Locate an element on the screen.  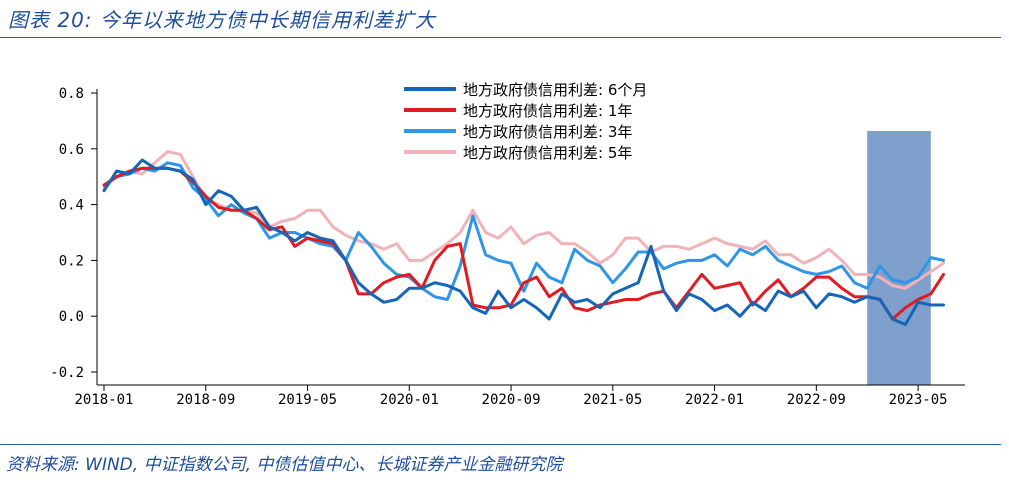
y-tick-label: 0.8 is located at coordinates (71, 94).